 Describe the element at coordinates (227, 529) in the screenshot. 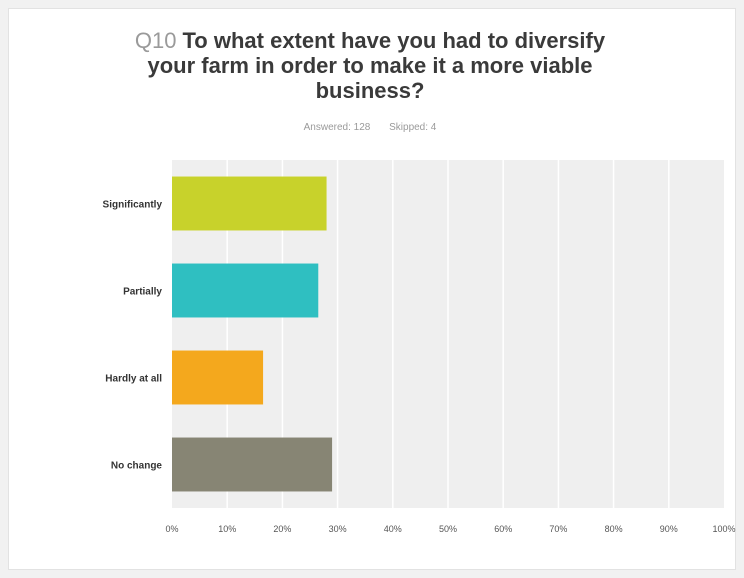

I see `x-tick-label: 10%` at that location.